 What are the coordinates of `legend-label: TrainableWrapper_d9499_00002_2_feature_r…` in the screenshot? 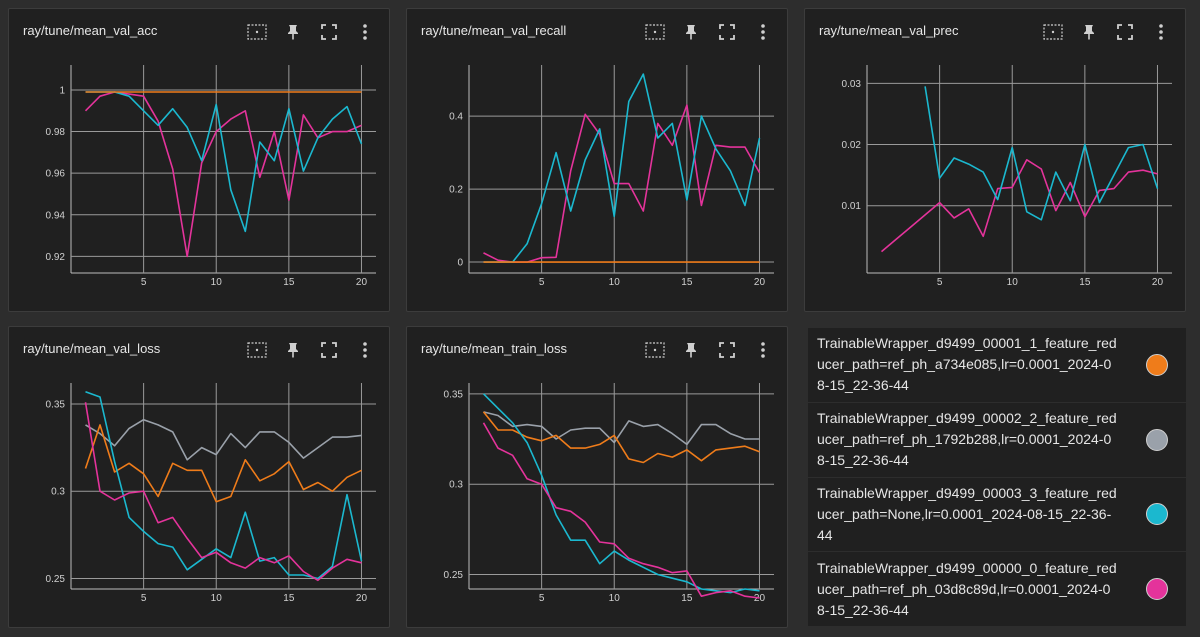 It's located at (967, 439).